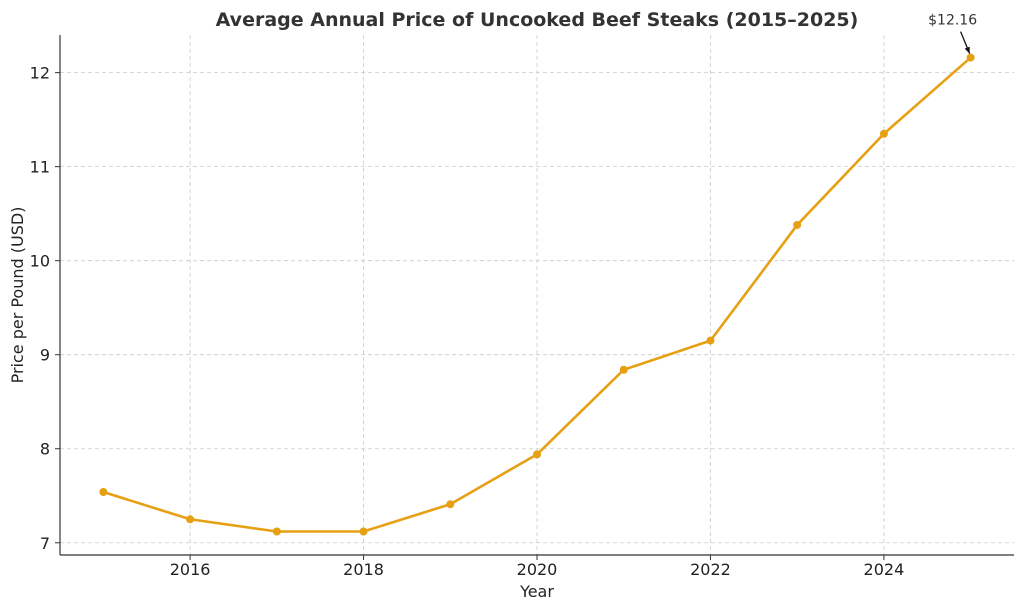  I want to click on y-tick-label: 9, so click(45, 355).